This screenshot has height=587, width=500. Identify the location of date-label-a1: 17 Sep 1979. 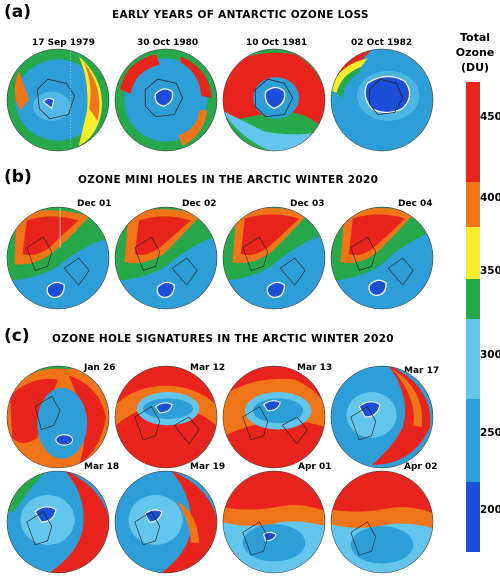
(63, 43).